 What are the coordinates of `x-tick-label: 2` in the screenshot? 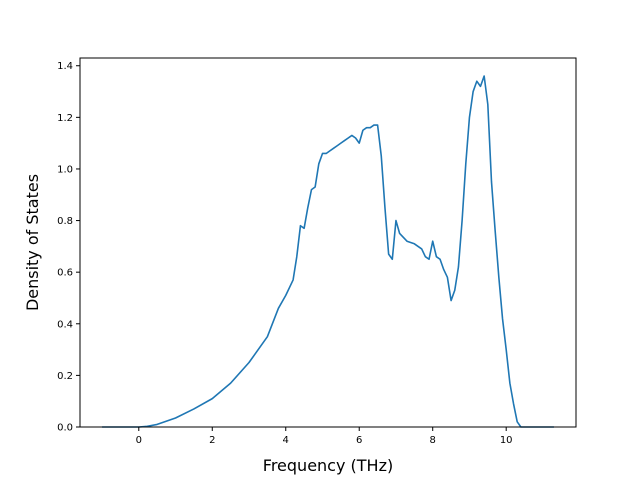 It's located at (212, 440).